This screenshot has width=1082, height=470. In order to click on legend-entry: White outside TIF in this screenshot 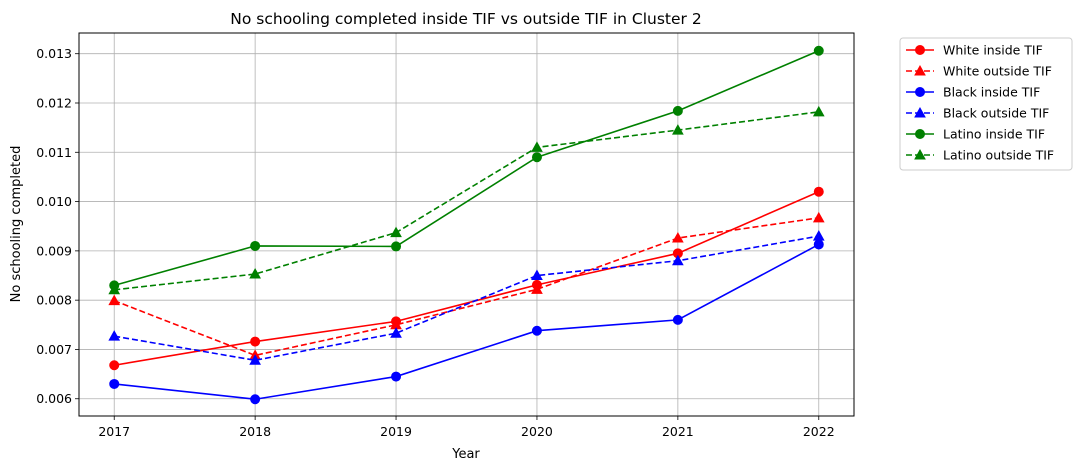, I will do `click(979, 71)`.